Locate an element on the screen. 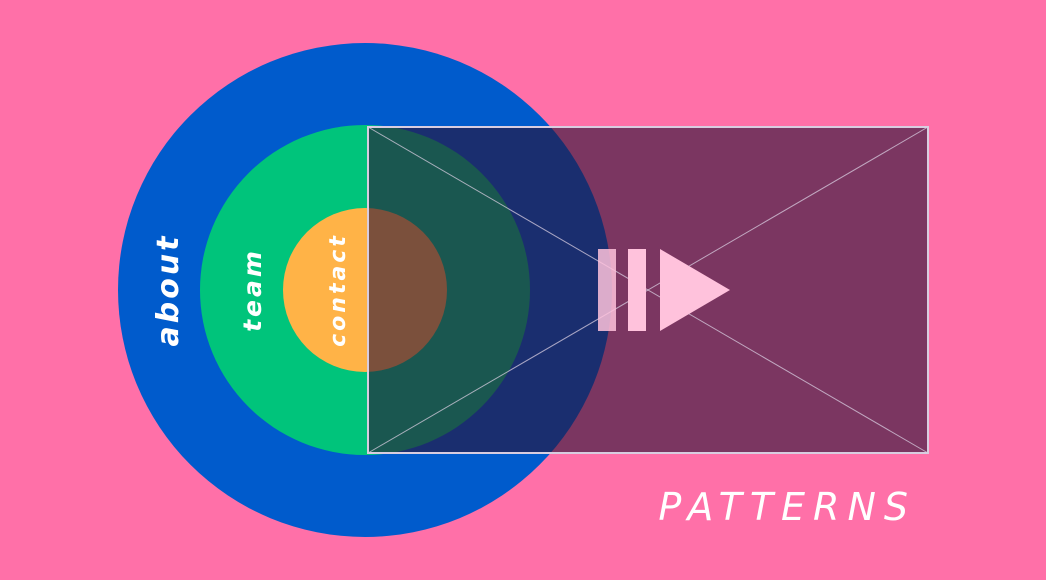  play-icon is located at coordinates (664, 290).